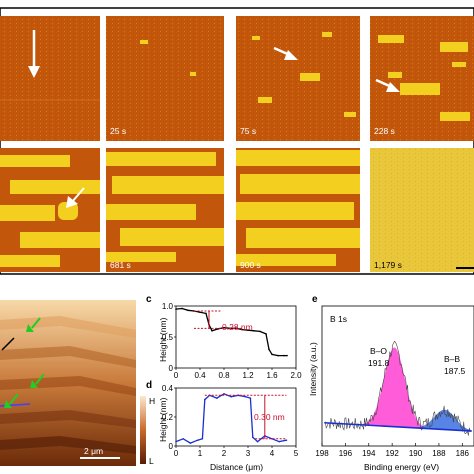 The image size is (474, 474). What do you see at coordinates (272, 375) in the screenshot?
I see `x-tick-label: 1.6` at bounding box center [272, 375].